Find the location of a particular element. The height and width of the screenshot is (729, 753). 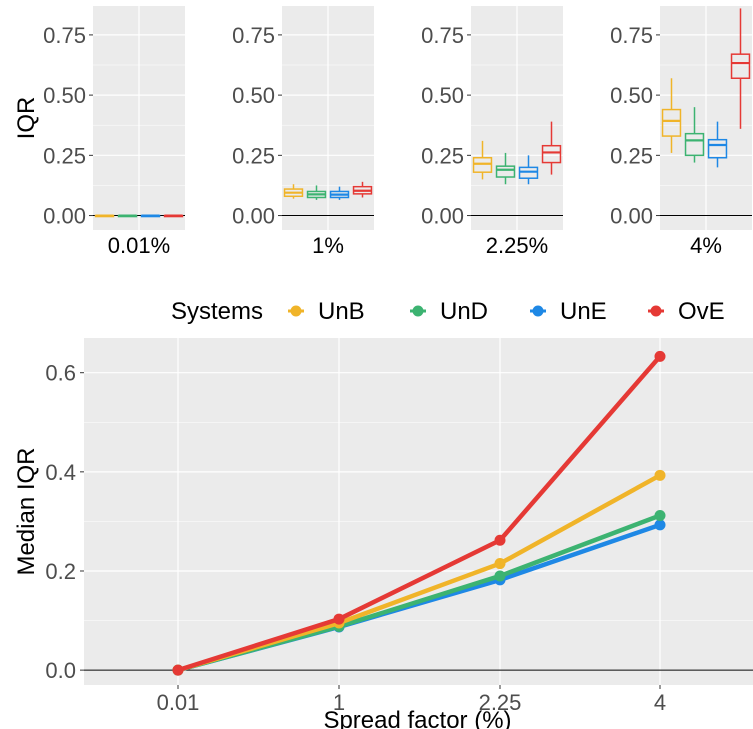

top-y-axis-title: IQR is located at coordinates (26, 118).